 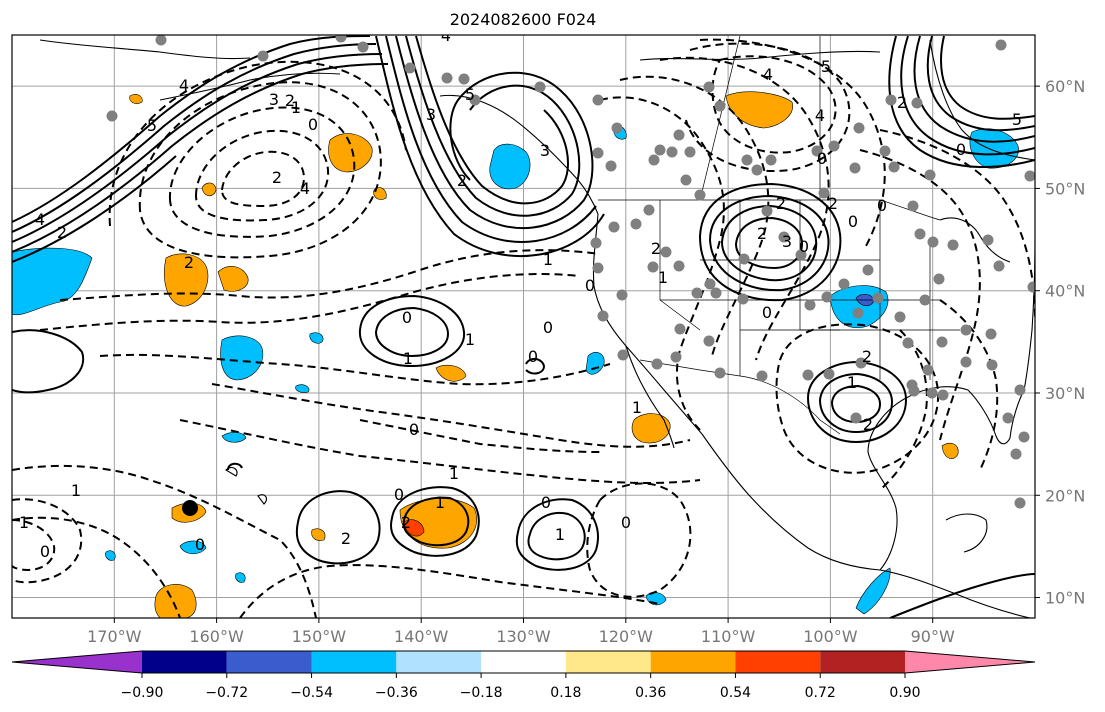 What do you see at coordinates (740, 397) in the screenshot?
I see `border-us-mexico` at bounding box center [740, 397].